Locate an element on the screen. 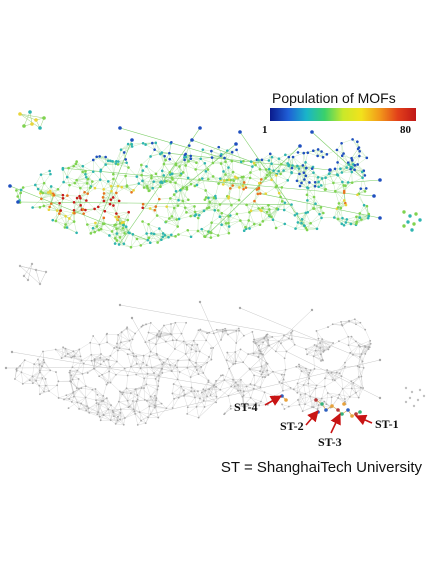  st-annotations: ST-1 ST-2 ST-3 ST-4 is located at coordinates (316, 422).